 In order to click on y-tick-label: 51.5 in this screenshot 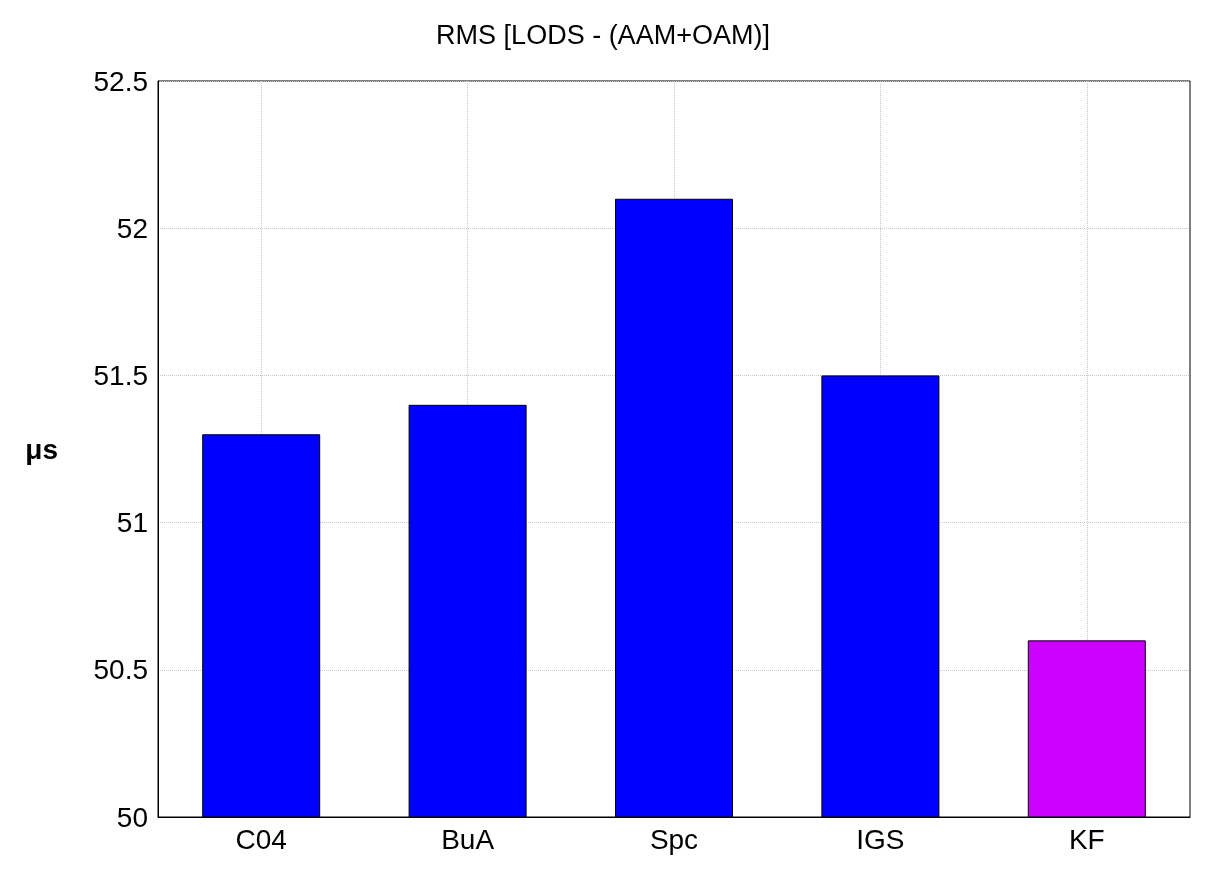, I will do `click(120, 375)`.